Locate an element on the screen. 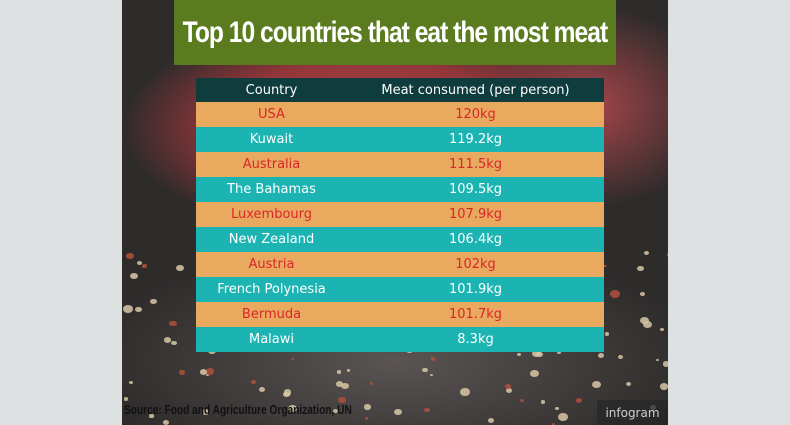 This screenshot has height=425, width=790. table-row: USA 120kg is located at coordinates (400, 114).